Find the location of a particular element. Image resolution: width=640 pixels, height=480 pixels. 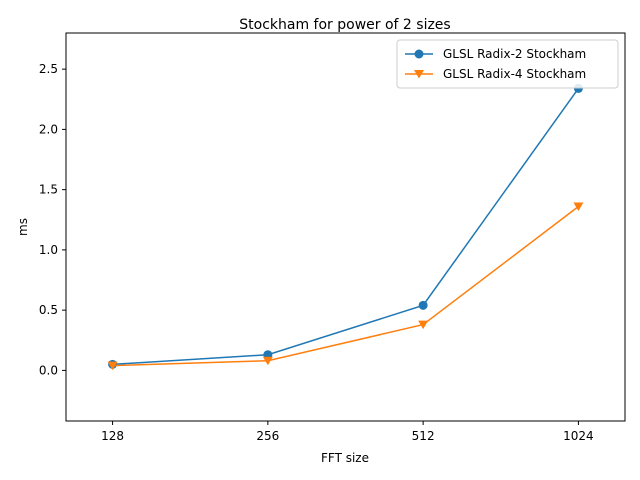

y-tick-label: 1.0 is located at coordinates (48, 250).